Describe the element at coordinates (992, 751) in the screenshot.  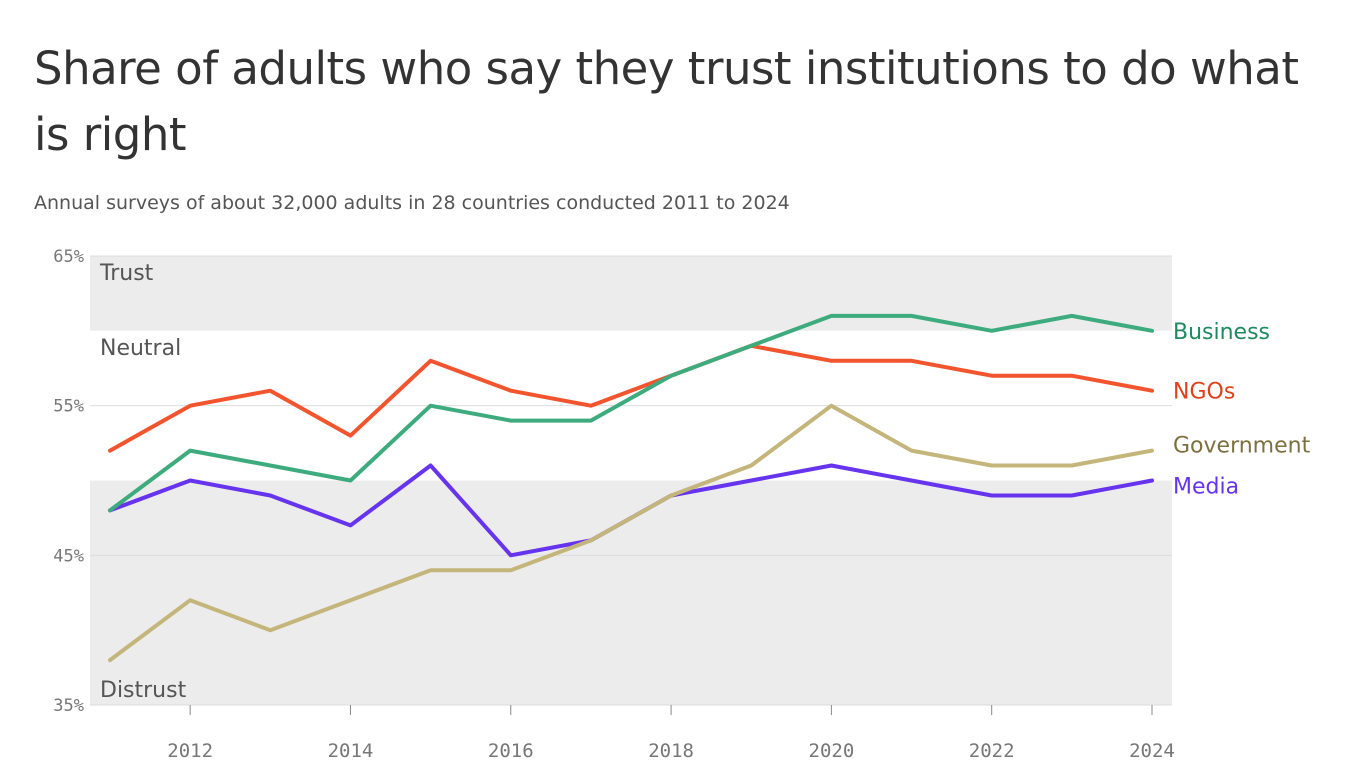
I see `x-tick-label: 2022` at that location.